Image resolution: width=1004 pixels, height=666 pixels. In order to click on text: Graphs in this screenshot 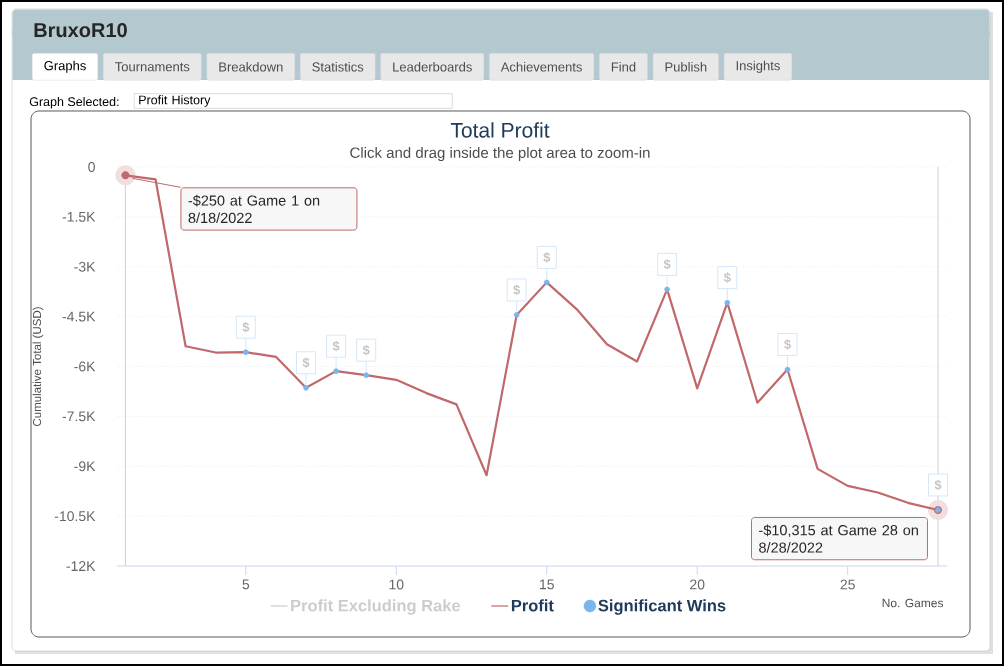, I will do `click(65, 66)`.